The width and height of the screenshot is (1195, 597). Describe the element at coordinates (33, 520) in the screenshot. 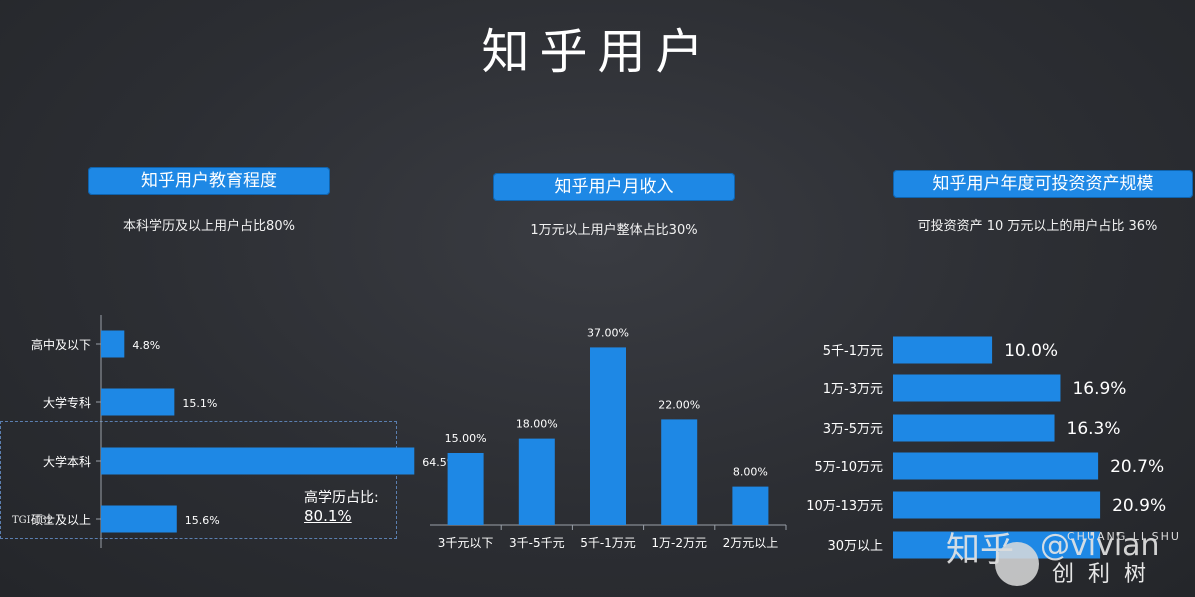

I see `corner-label: TGI-132` at that location.